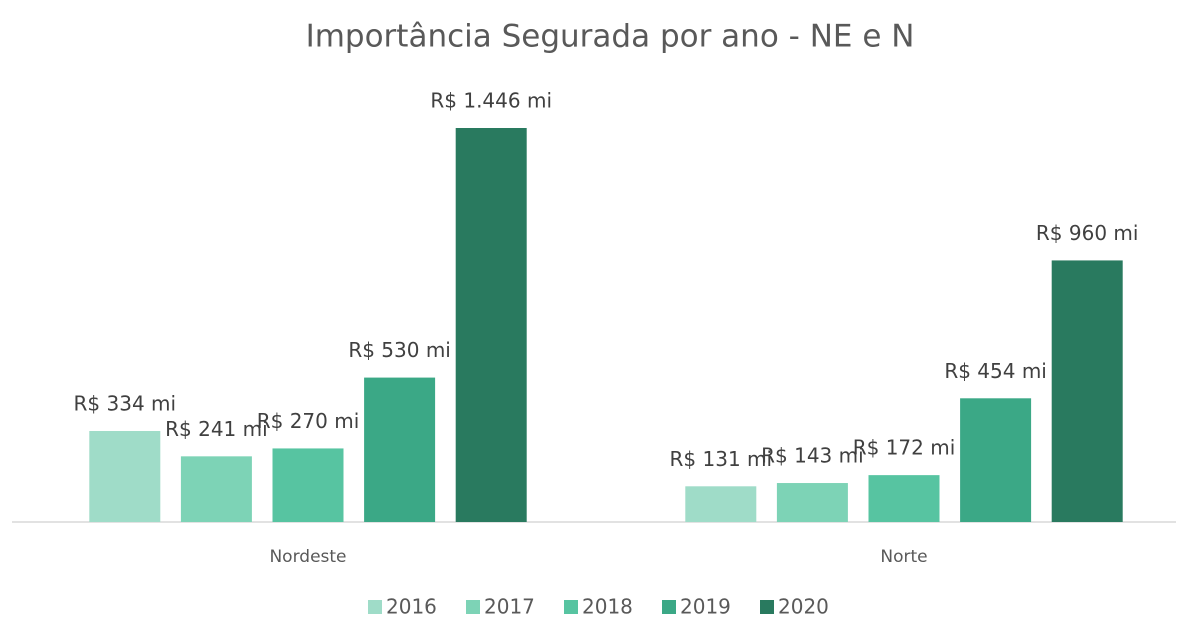 The height and width of the screenshot is (619, 1188). What do you see at coordinates (903, 557) in the screenshot?
I see `x-tick-label: Norte` at bounding box center [903, 557].